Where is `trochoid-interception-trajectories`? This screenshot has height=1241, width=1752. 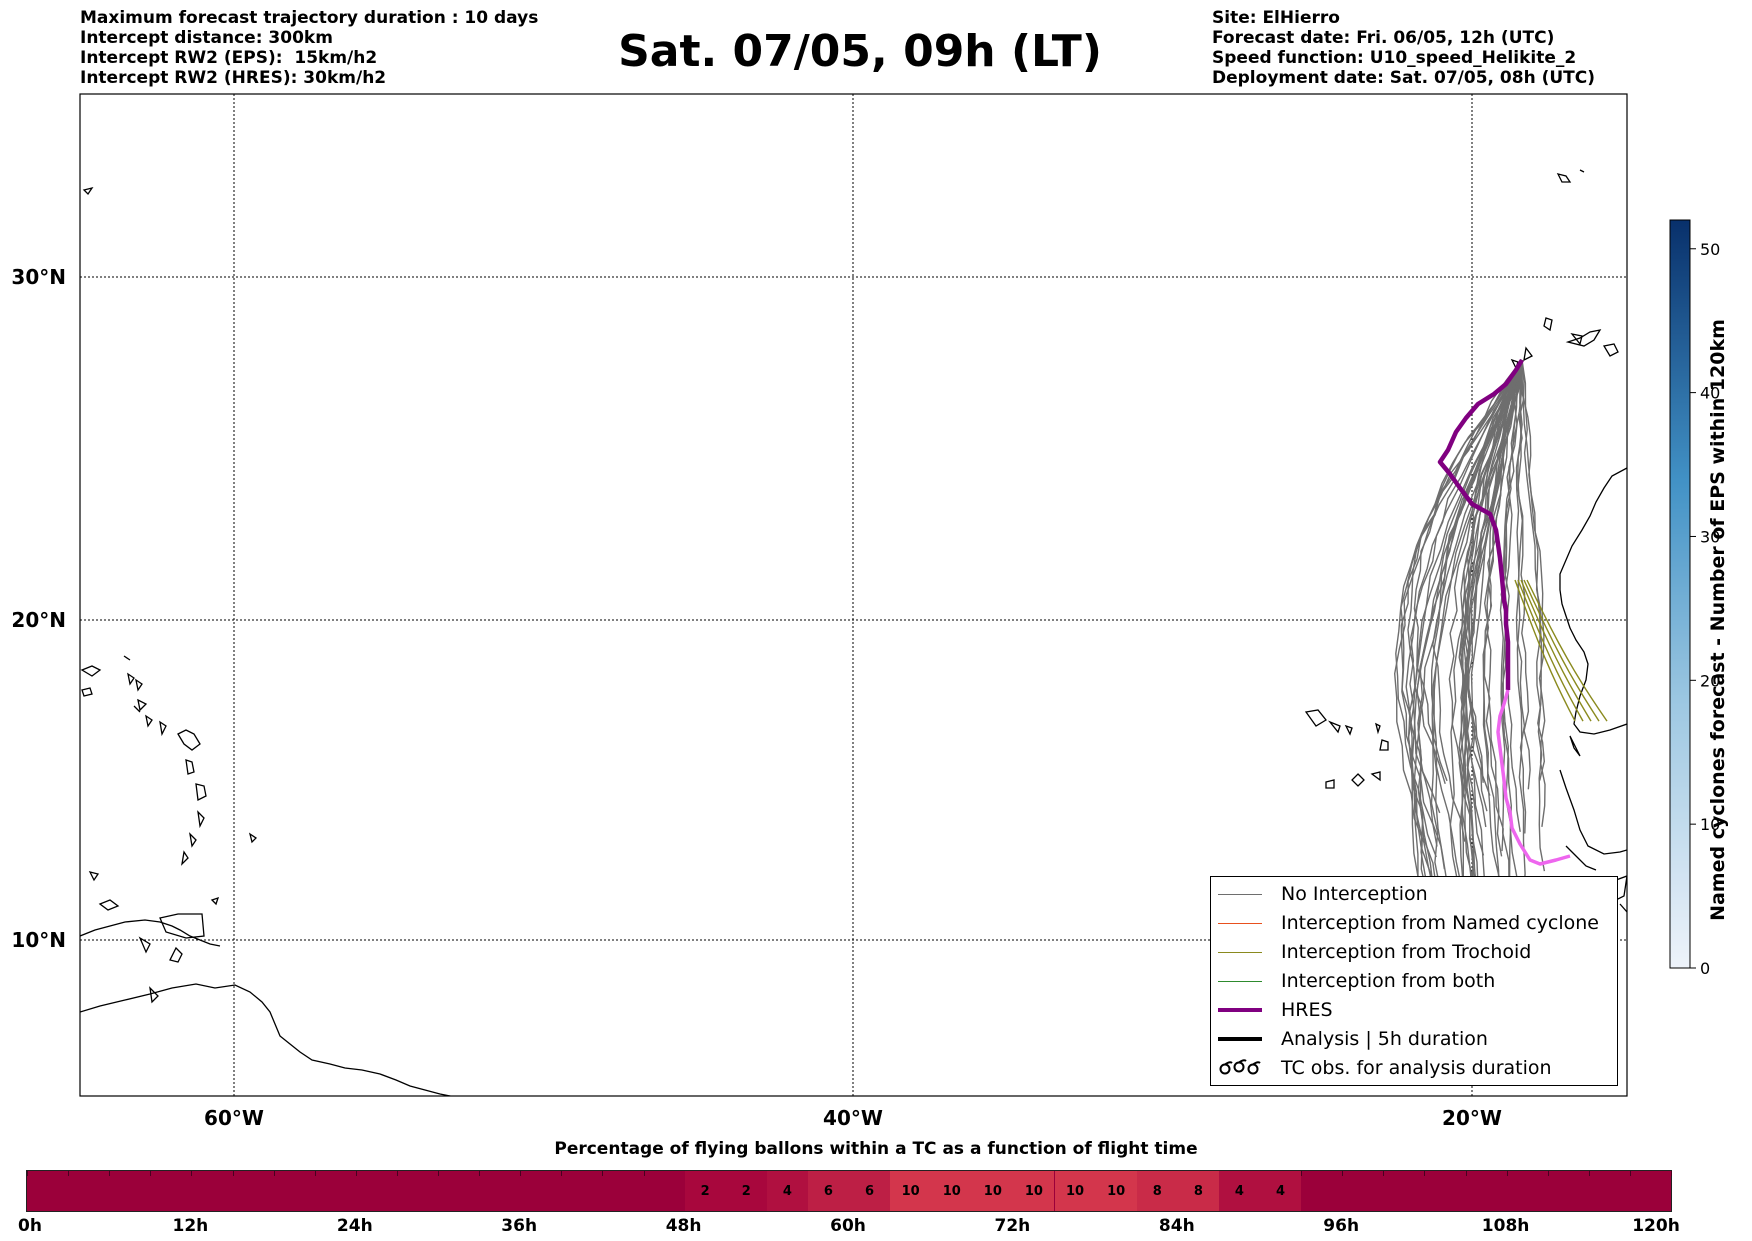
trochoid-interception-trajectories is located at coordinates (1561, 650).